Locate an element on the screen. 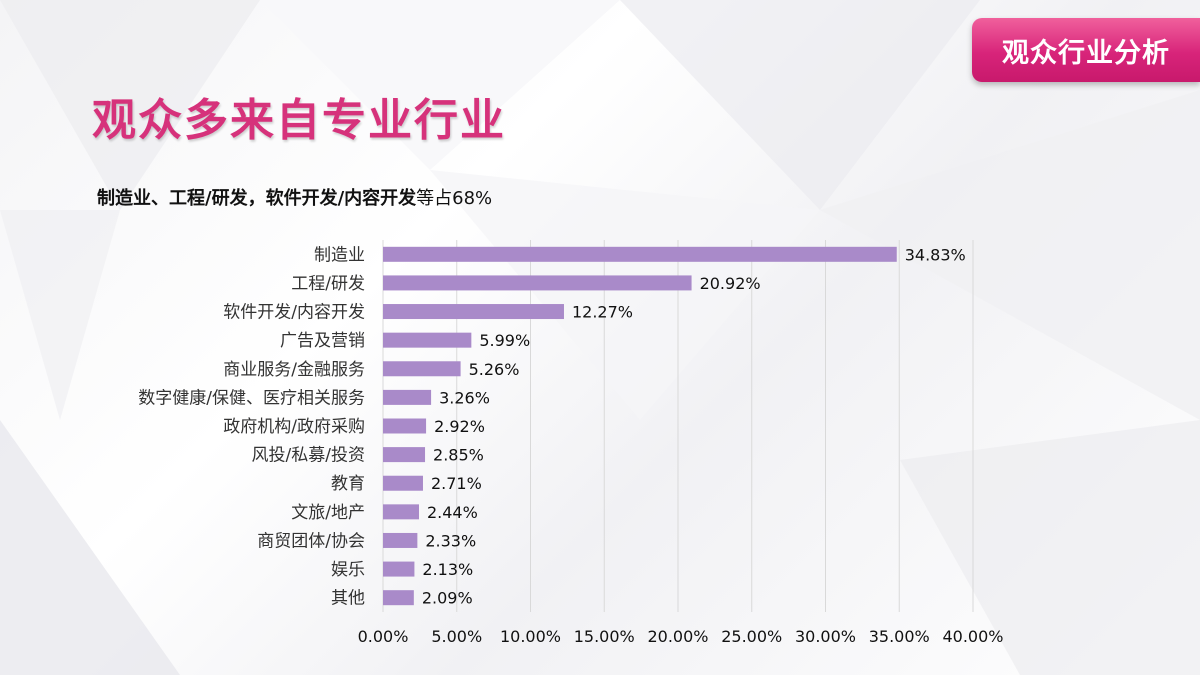  data-label: 2.09% is located at coordinates (447, 598).